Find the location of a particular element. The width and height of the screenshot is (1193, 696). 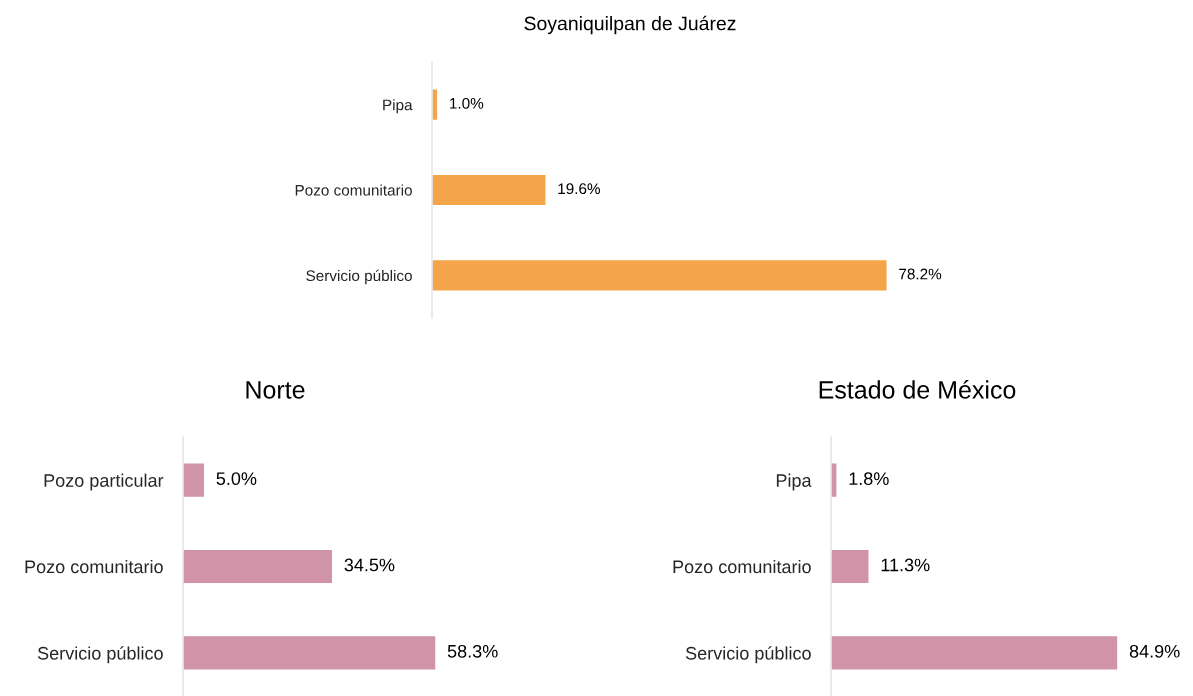

chart-title: Norte is located at coordinates (275, 390).